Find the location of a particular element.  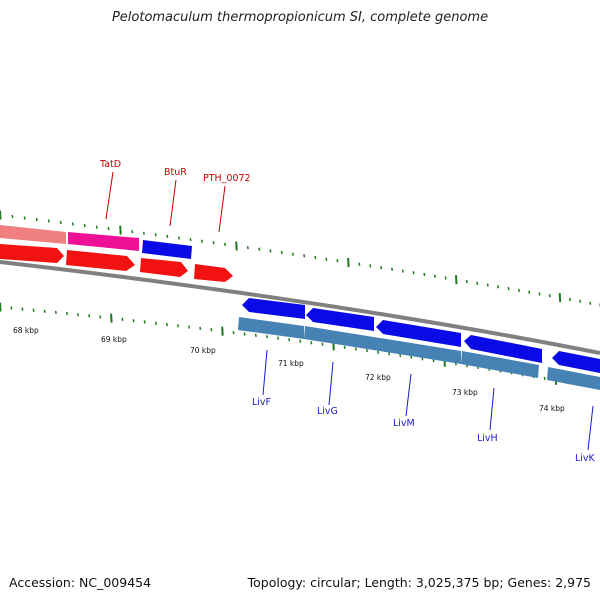

kbp-label: 74 kbp is located at coordinates (552, 408).